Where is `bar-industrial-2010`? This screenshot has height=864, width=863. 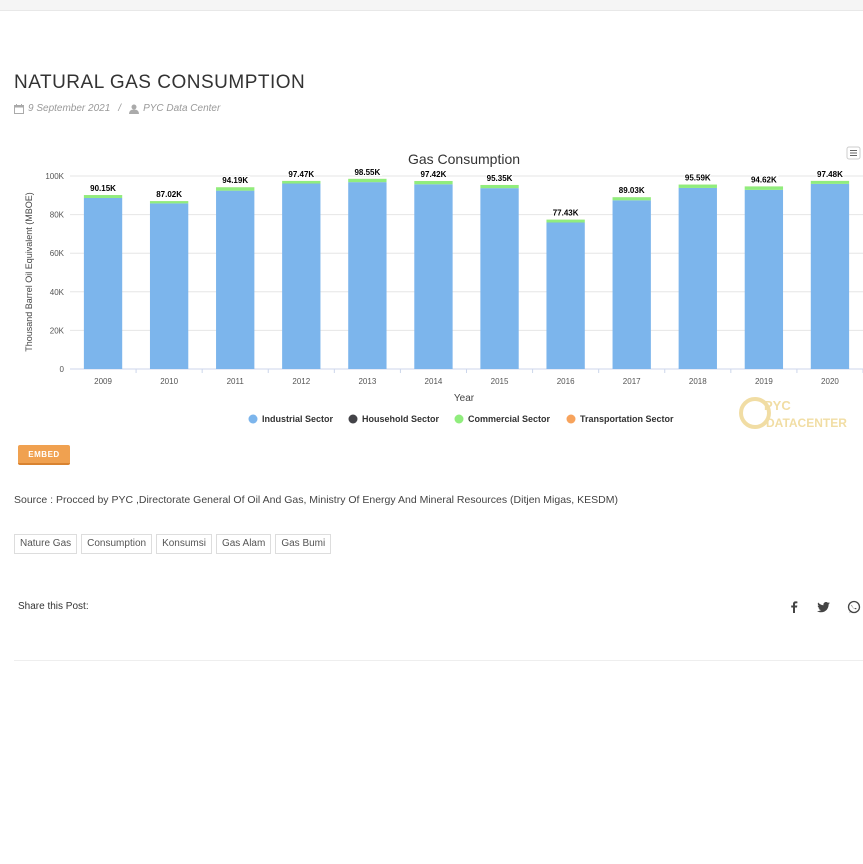 bar-industrial-2010 is located at coordinates (169, 286).